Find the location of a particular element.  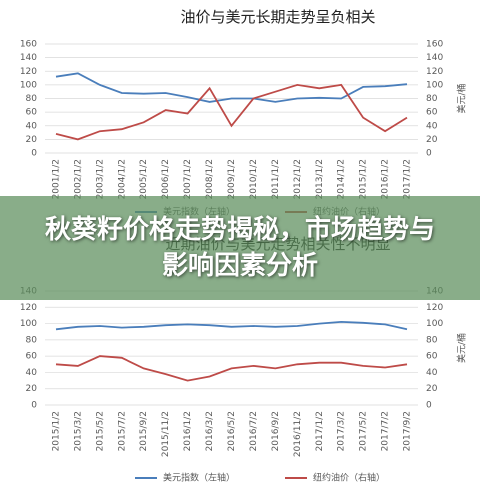

y-tick-label: 160 is located at coordinates (28, 45).